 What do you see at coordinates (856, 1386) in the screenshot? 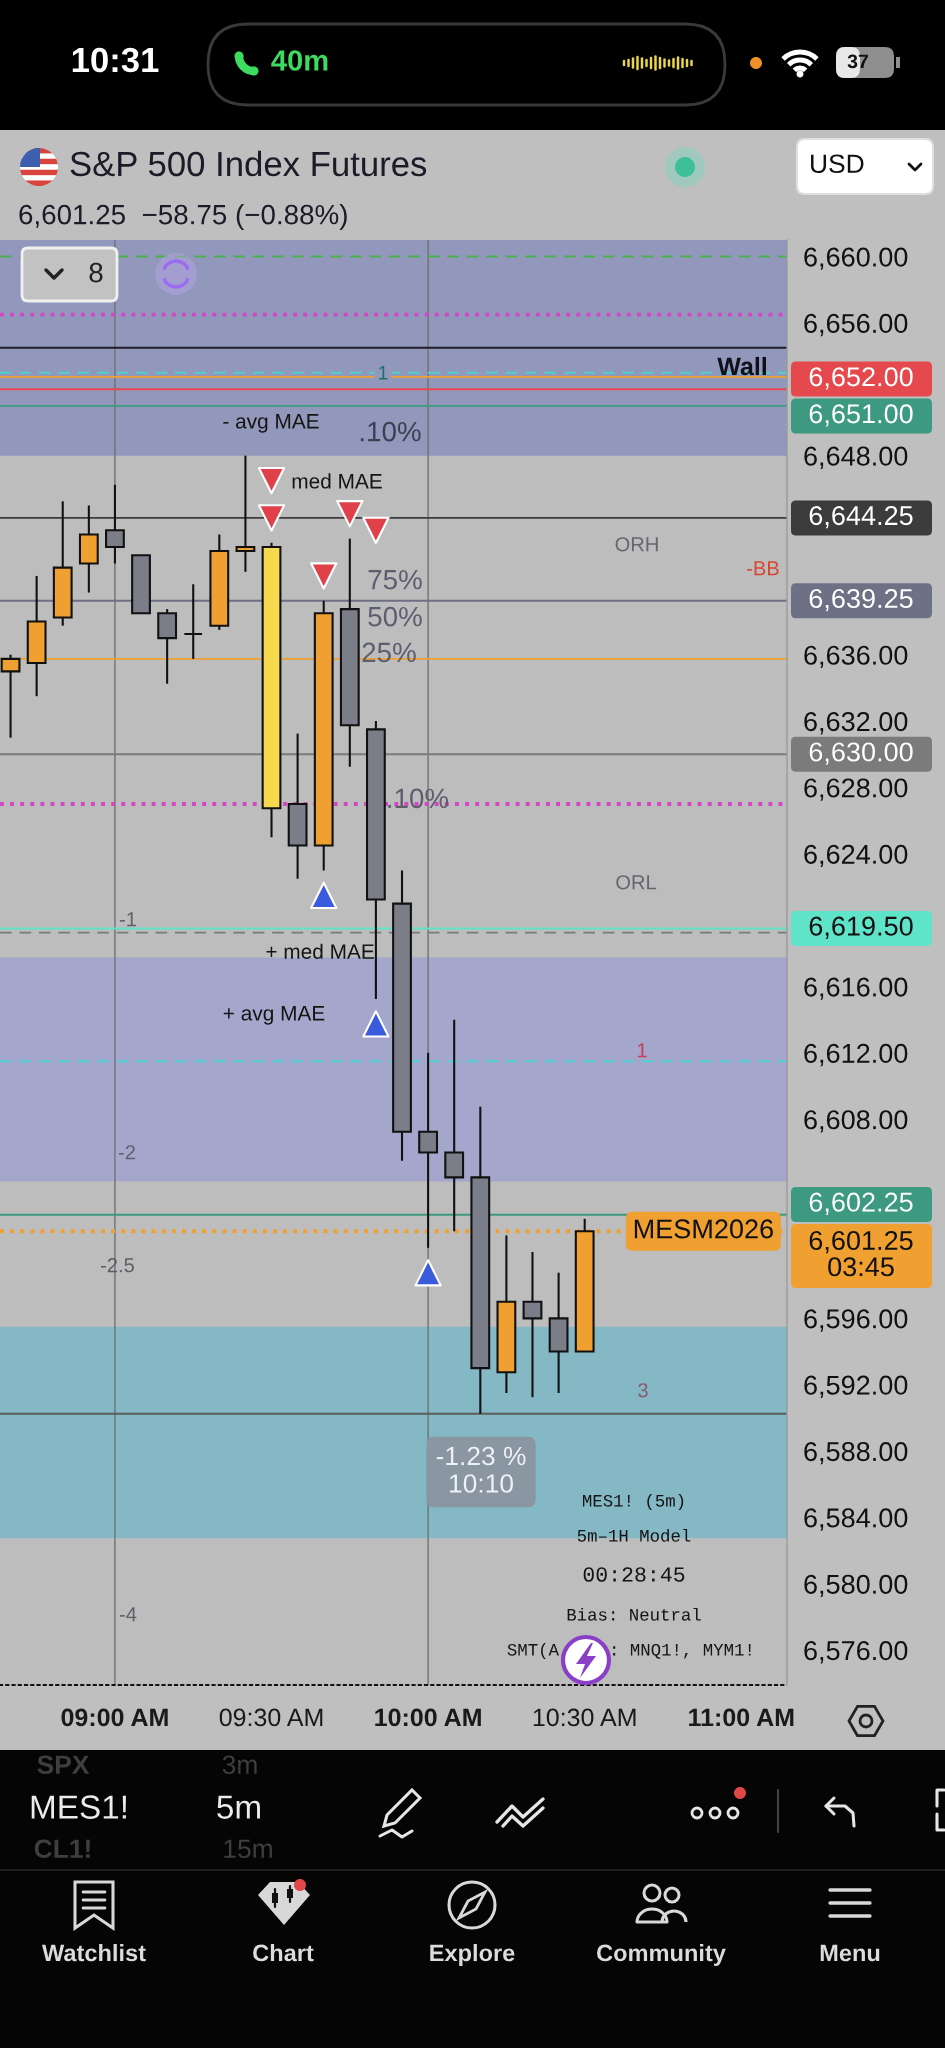
I see `y-tick-label: 6,592.00` at bounding box center [856, 1386].